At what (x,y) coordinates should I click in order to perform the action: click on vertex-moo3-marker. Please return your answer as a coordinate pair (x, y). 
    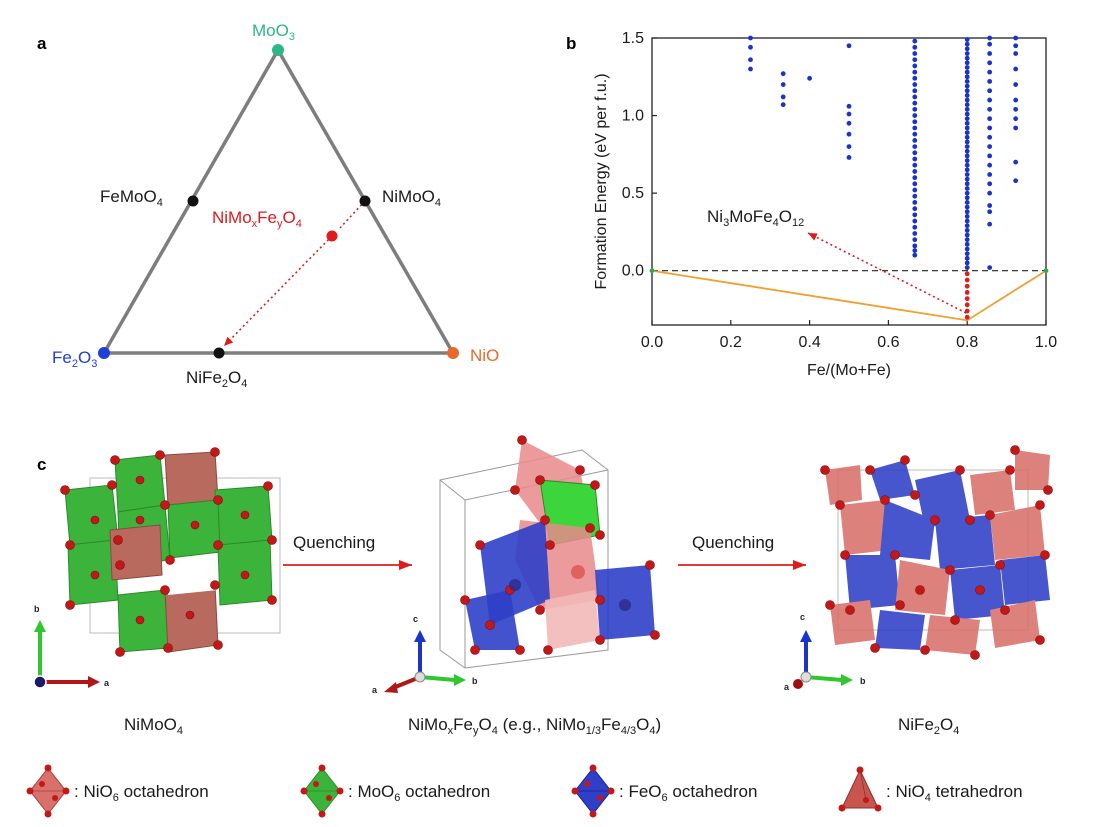
    Looking at the image, I should click on (278, 50).